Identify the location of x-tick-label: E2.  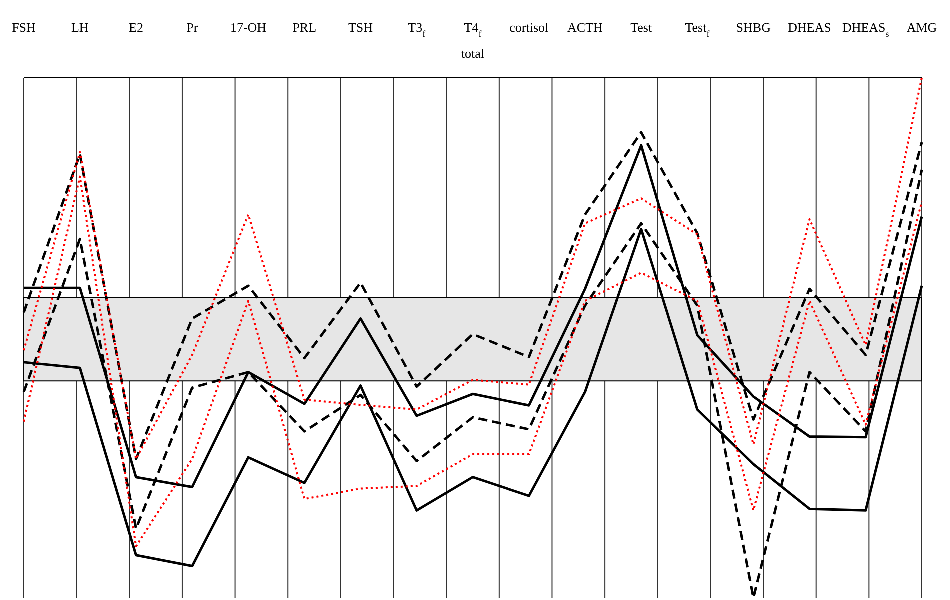
(136, 27).